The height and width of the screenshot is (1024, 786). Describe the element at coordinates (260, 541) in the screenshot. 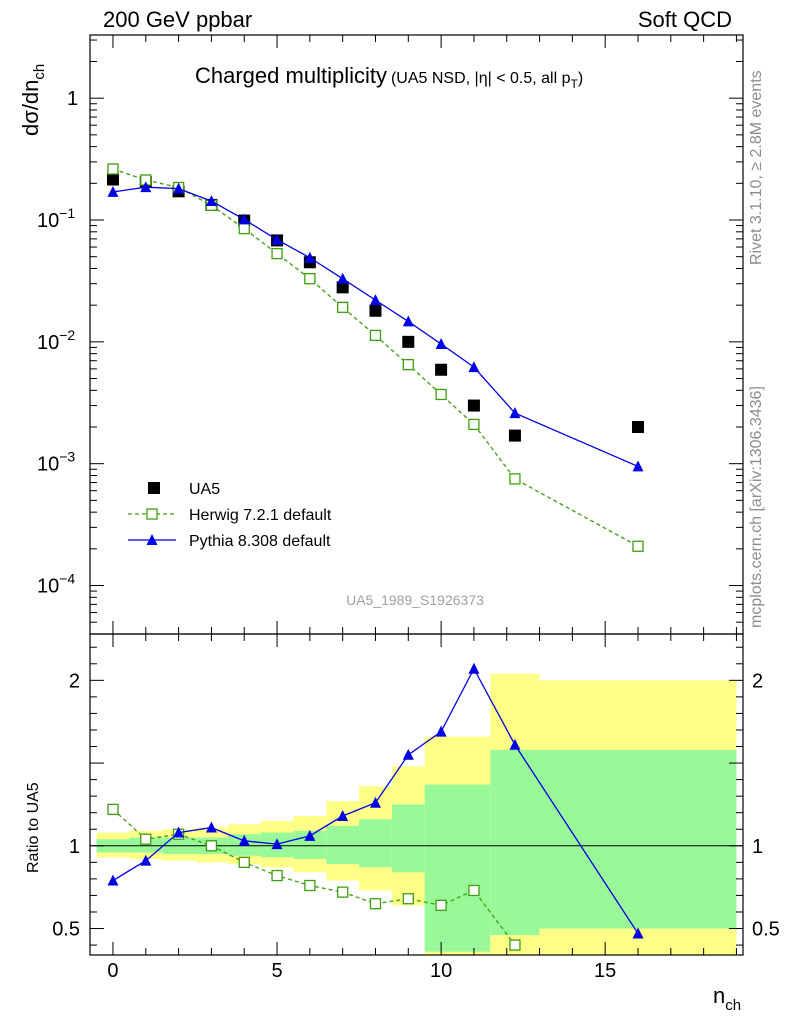

I see `legend-pythia-label: Pythia 8.308 default` at that location.